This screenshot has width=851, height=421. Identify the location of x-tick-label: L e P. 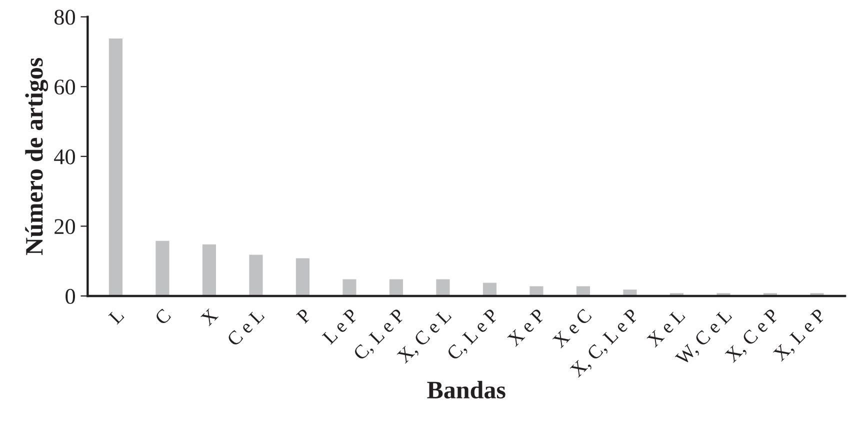
(340, 326).